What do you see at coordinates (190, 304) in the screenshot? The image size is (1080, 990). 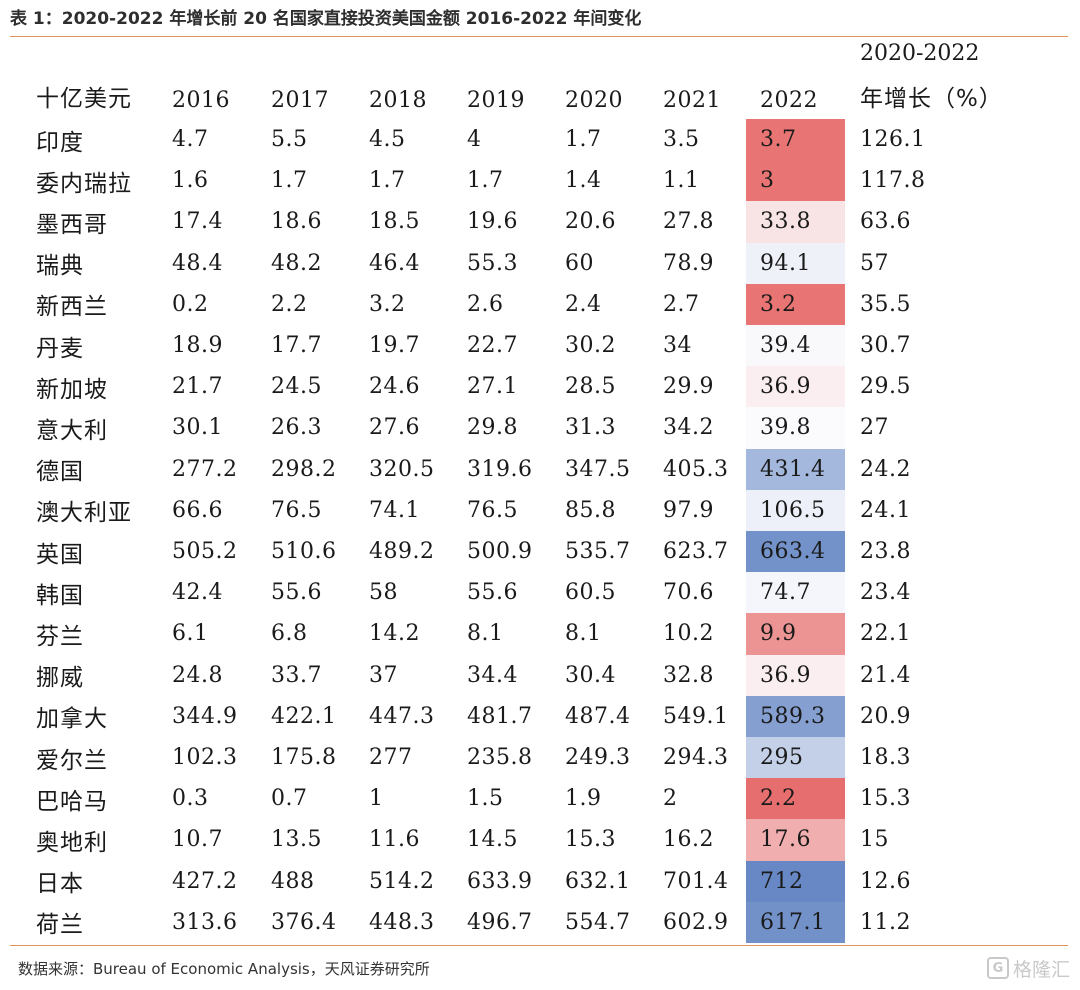 I see `value-cell: 0.2` at bounding box center [190, 304].